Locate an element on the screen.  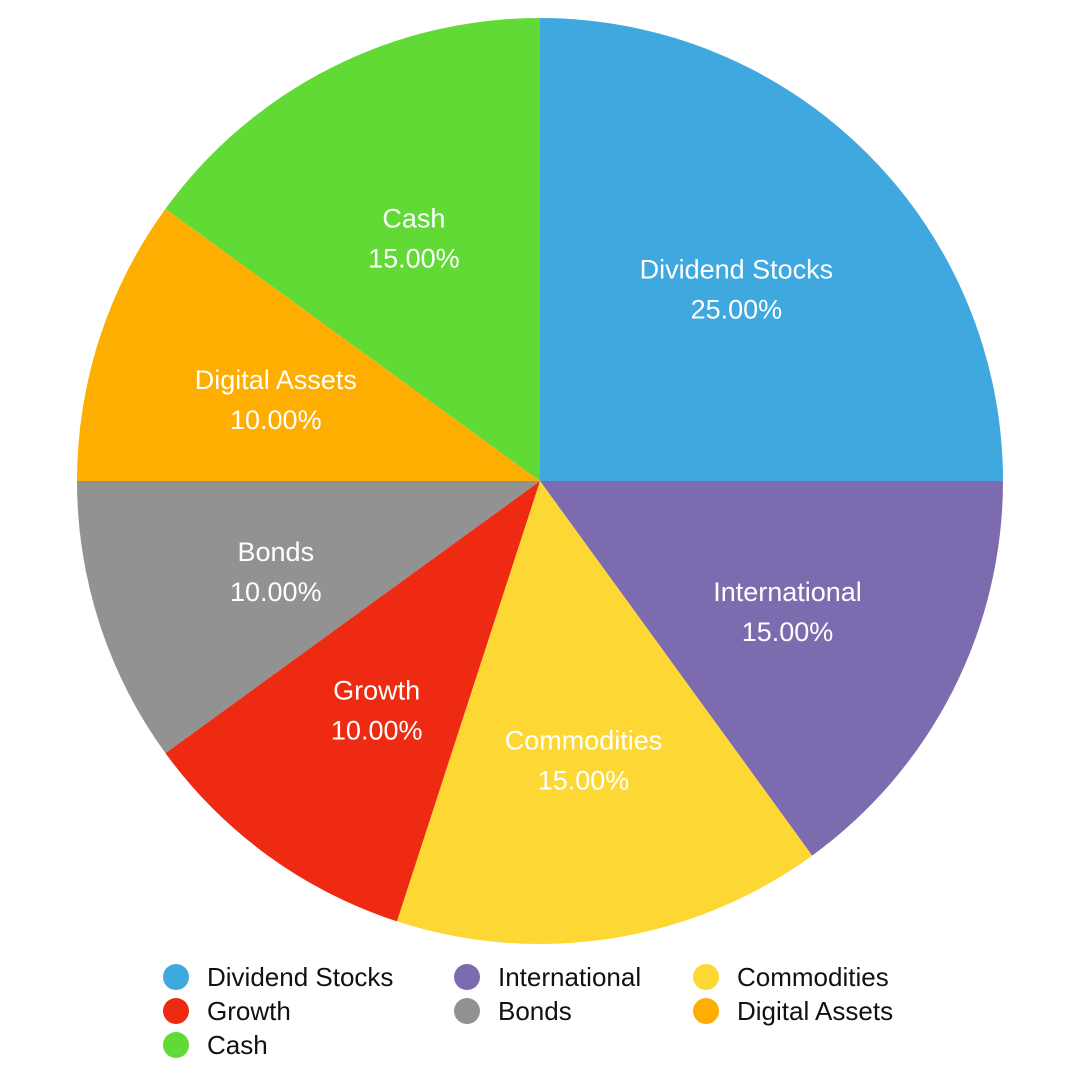
legend-swatch-dividend-stocks is located at coordinates (176, 977).